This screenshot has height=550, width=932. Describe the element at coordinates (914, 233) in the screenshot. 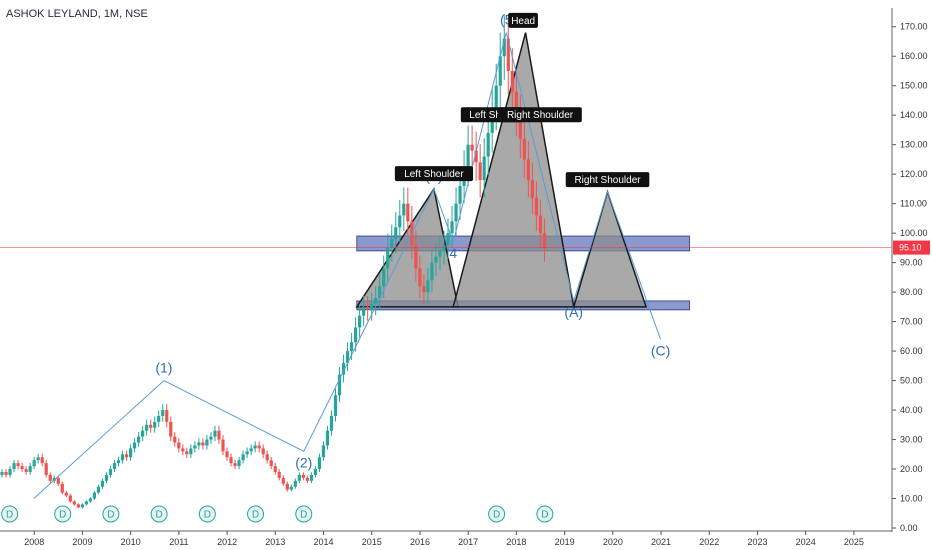

I see `y-tick-label: 100.00` at that location.